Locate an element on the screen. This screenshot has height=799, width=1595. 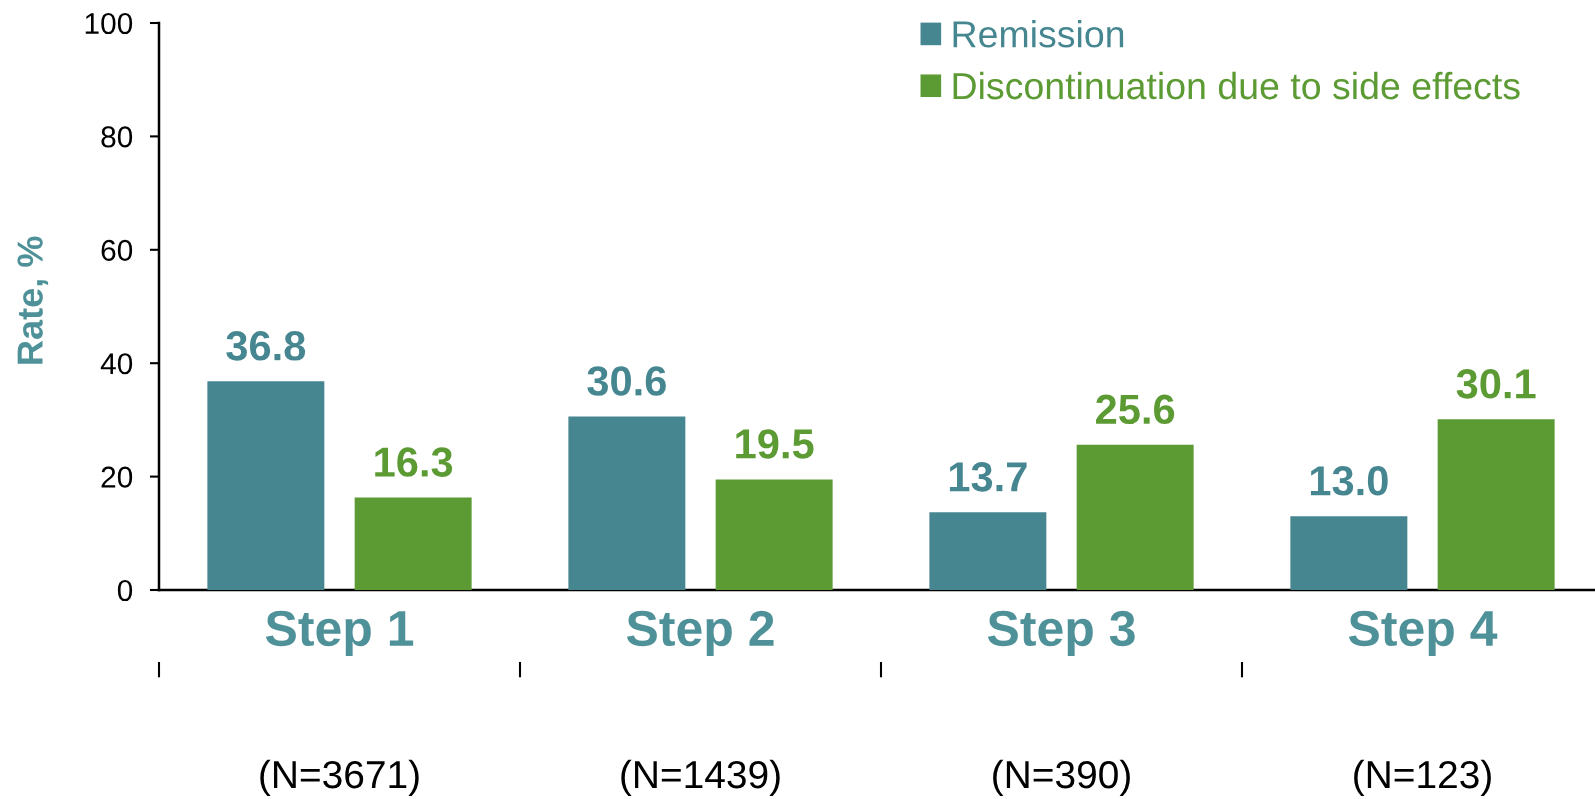
data-label: 30.6 is located at coordinates (626, 381).